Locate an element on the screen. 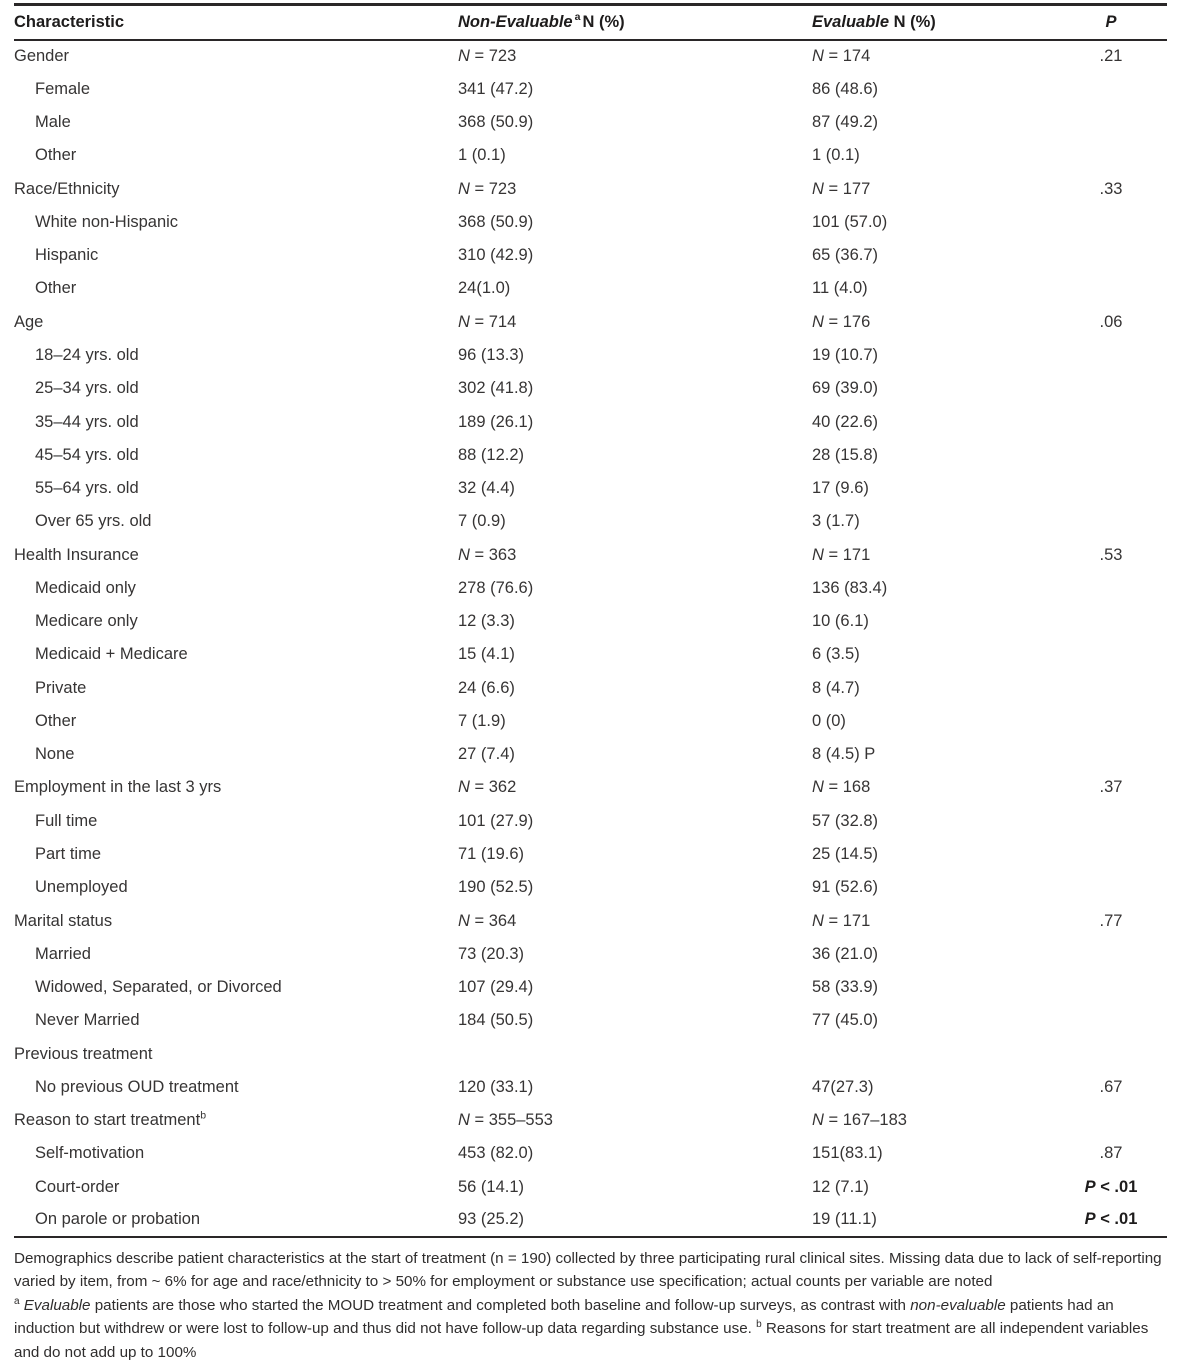  non-evaluable-cell: 341 (47.2) is located at coordinates (496, 88).